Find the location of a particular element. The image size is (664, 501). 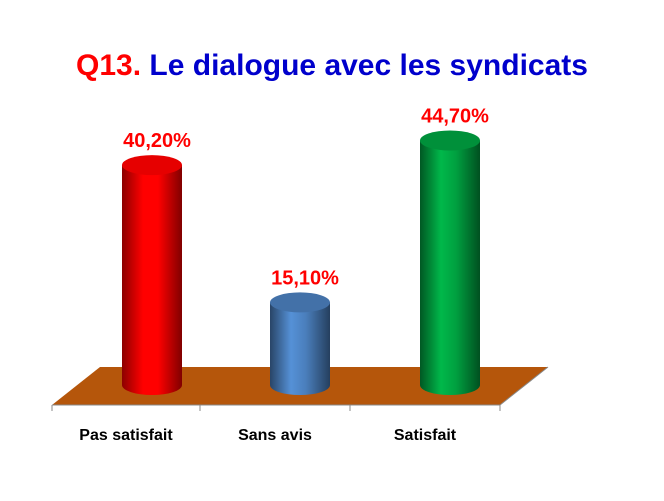

chart-title: Q13. Le dialogue avec les syndicats is located at coordinates (332, 65).